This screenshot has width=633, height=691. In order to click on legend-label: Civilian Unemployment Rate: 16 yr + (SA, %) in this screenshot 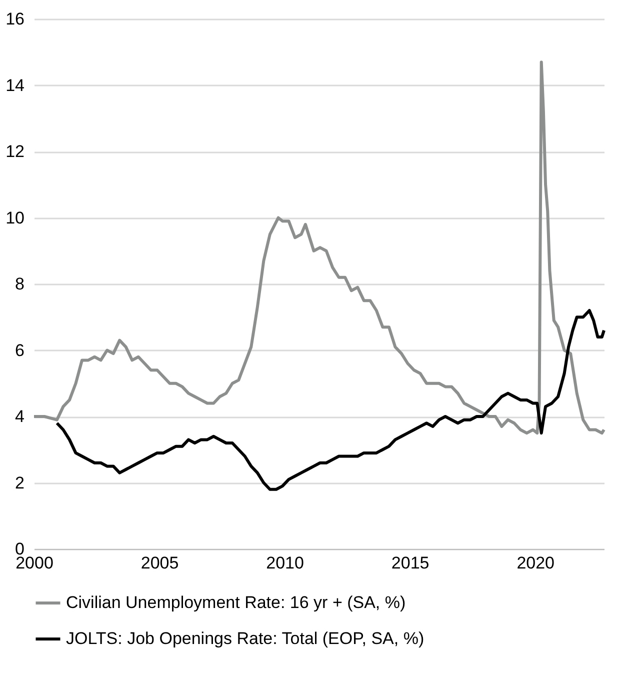, I will do `click(236, 602)`.